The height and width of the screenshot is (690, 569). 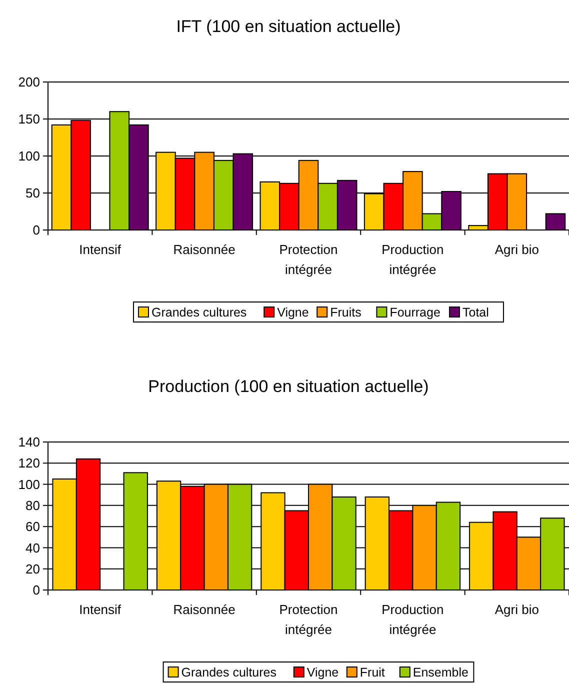 I want to click on legend-label: Fruits, so click(x=346, y=313).